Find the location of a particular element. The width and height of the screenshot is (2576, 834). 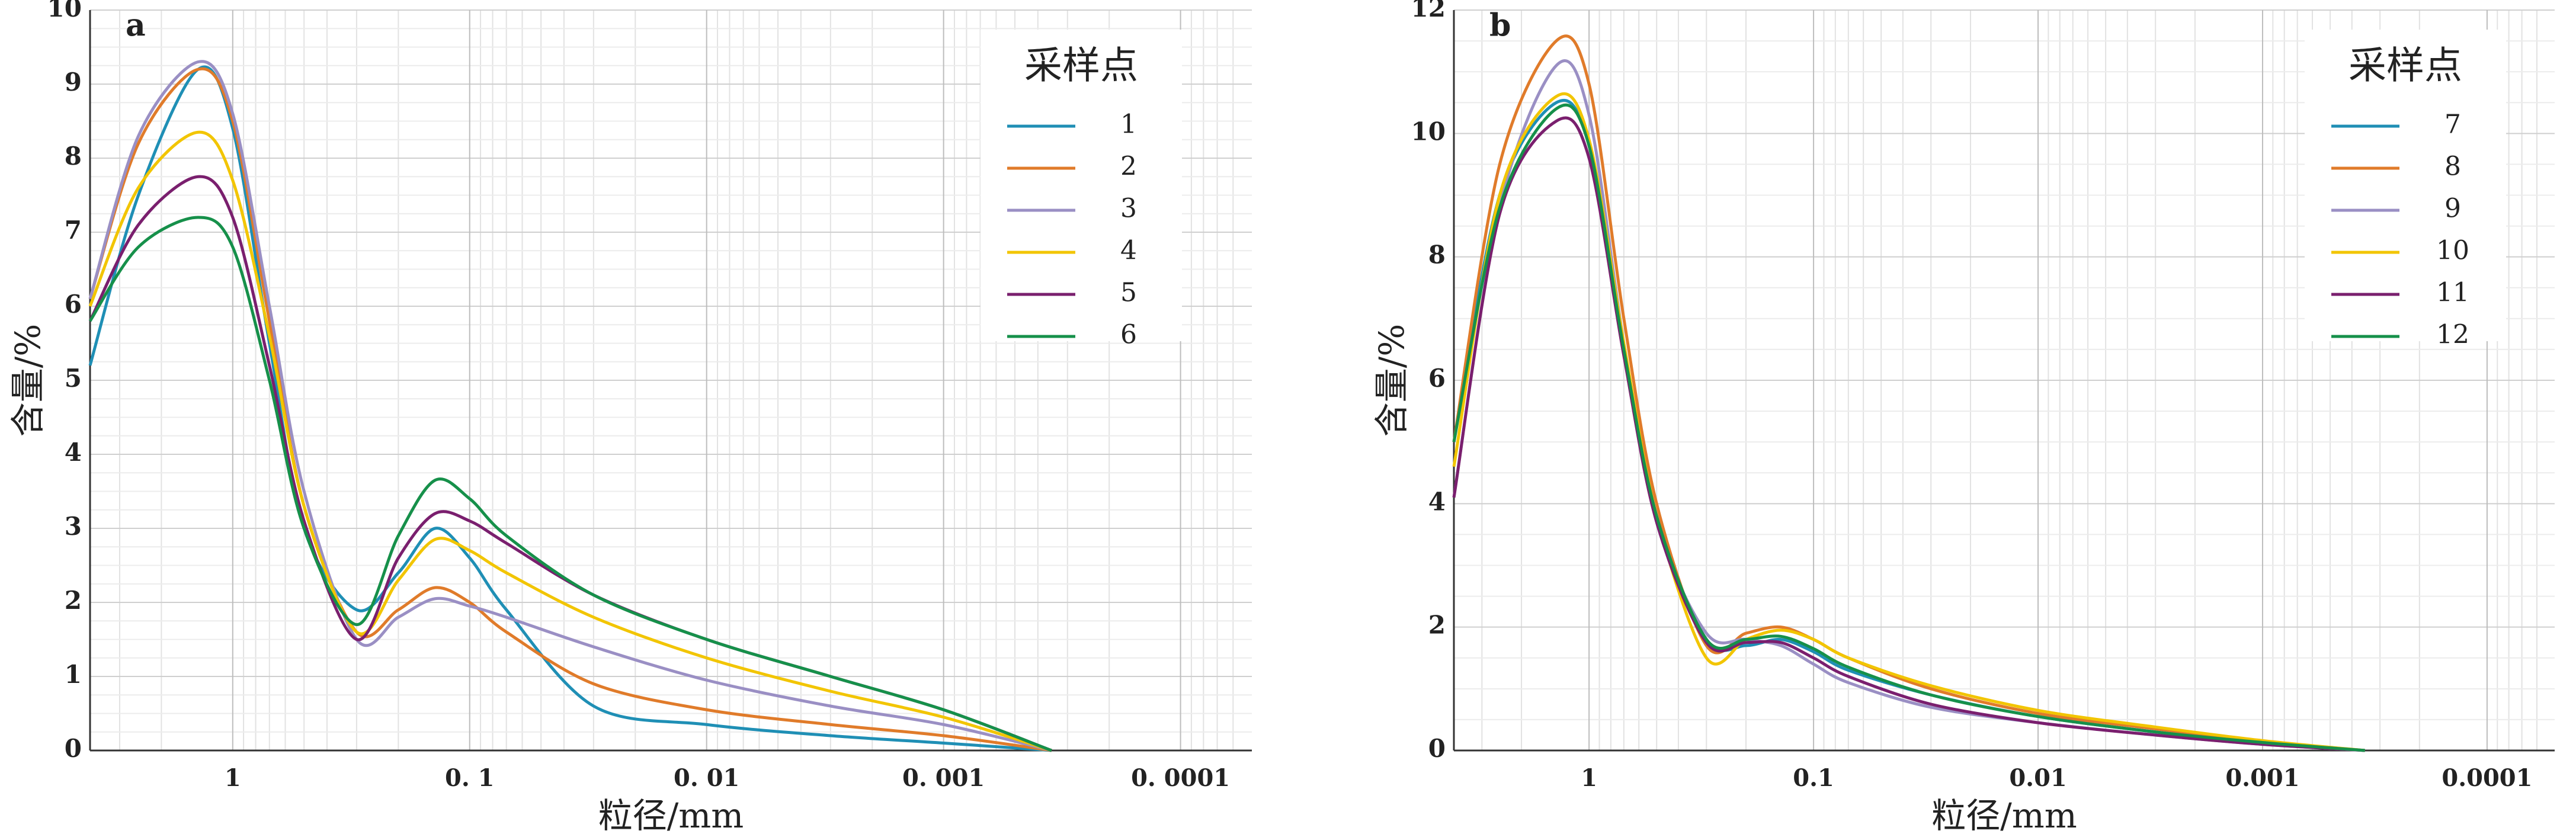

legend-label: 7 is located at coordinates (2452, 125).